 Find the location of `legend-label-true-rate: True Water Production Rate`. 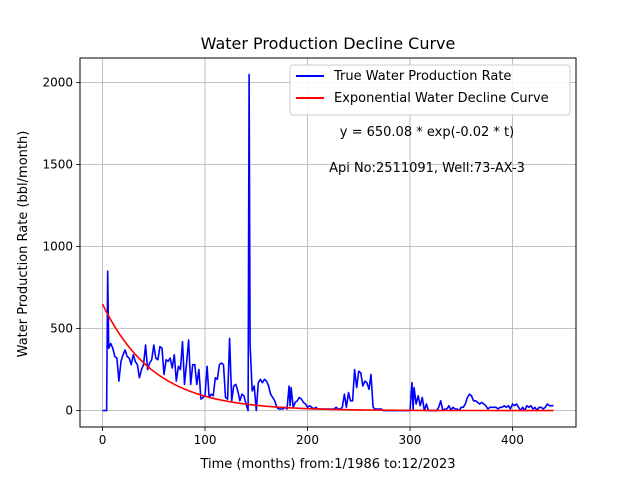

legend-label-true-rate: True Water Production Rate is located at coordinates (422, 76).